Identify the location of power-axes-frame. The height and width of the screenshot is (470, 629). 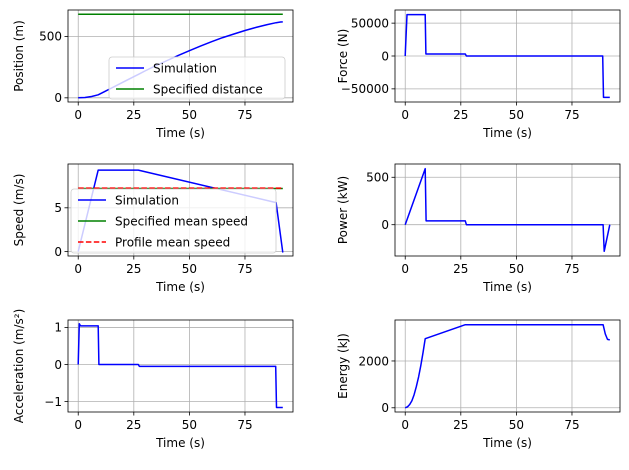
(507, 210).